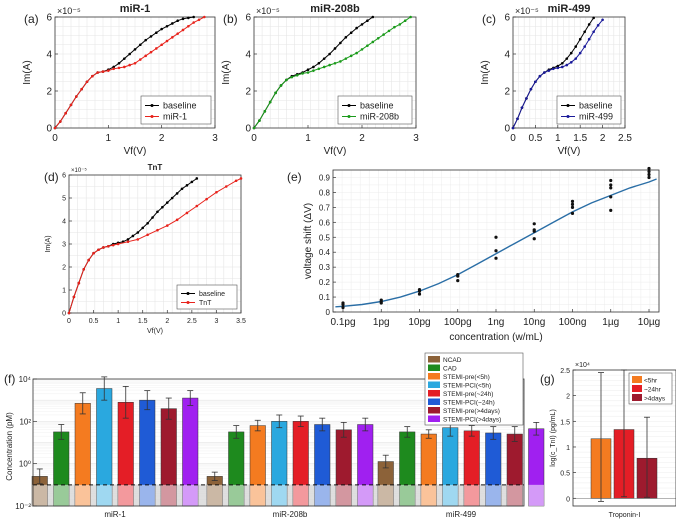 The image size is (676, 519). What do you see at coordinates (625, 138) in the screenshot?
I see `x-tick-label: 2.5` at bounding box center [625, 138].